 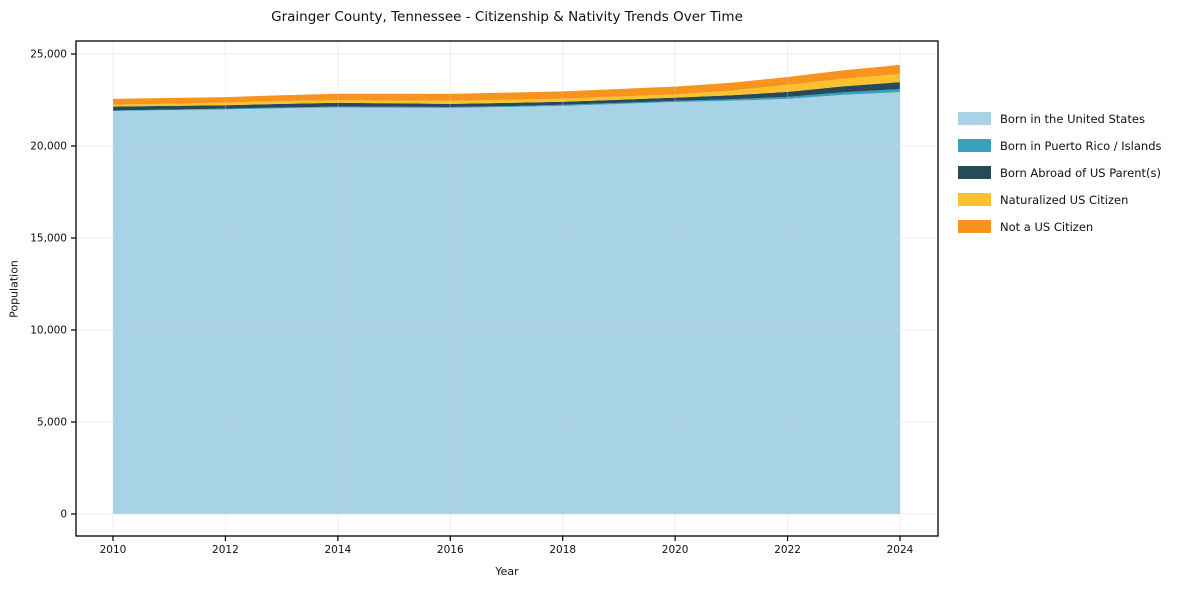 What do you see at coordinates (507, 571) in the screenshot?
I see `x-axis-label: Year` at bounding box center [507, 571].